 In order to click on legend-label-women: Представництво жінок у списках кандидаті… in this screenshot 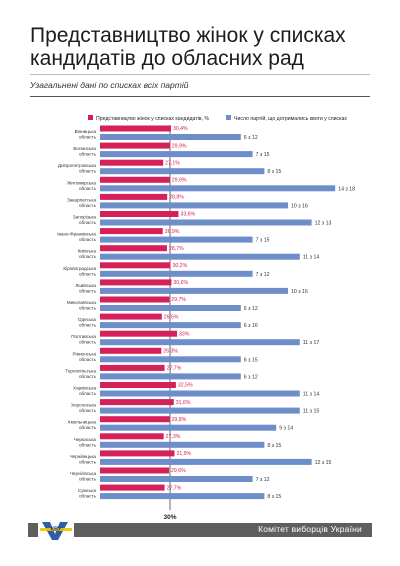, I will do `click(152, 119)`.